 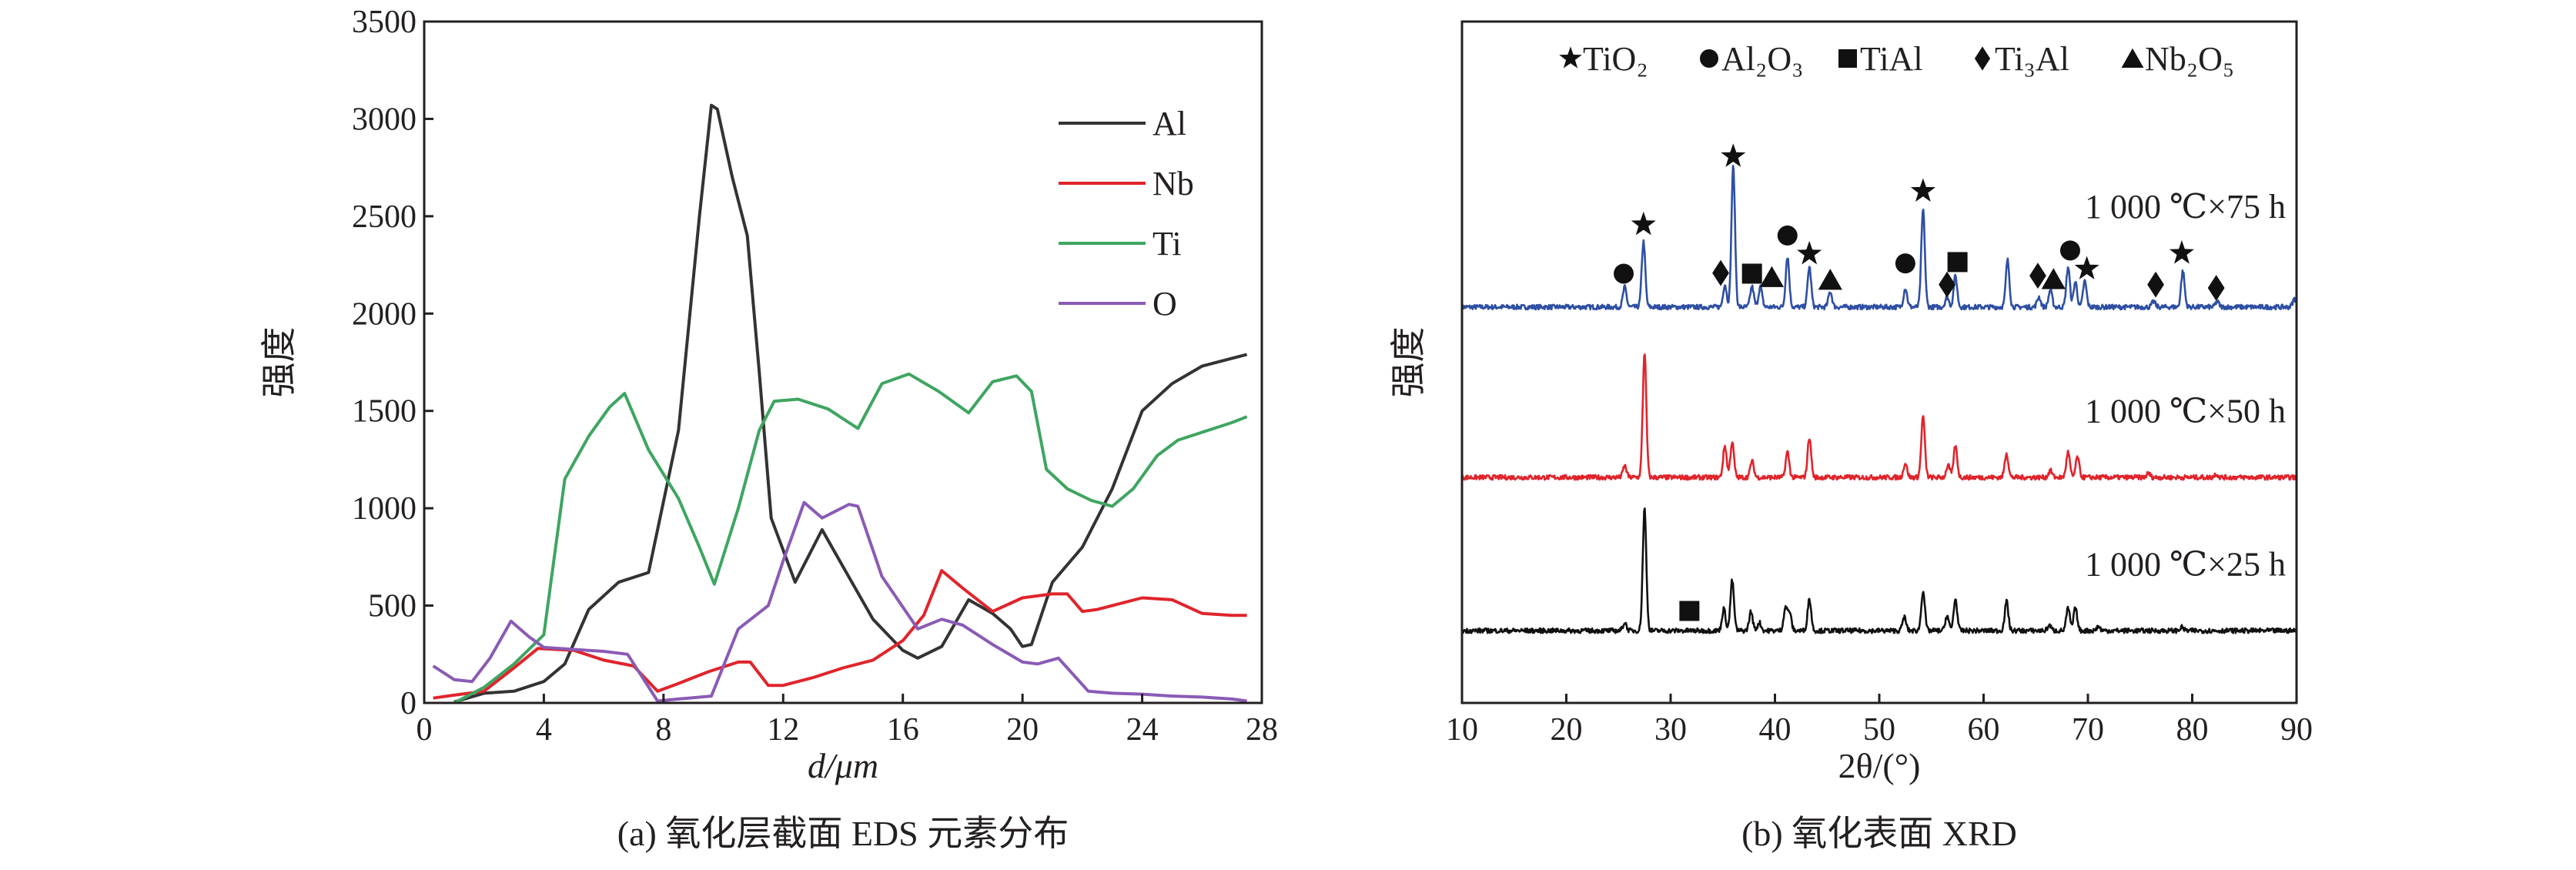 What do you see at coordinates (1847, 59) in the screenshot?
I see `legend-square-icon` at bounding box center [1847, 59].